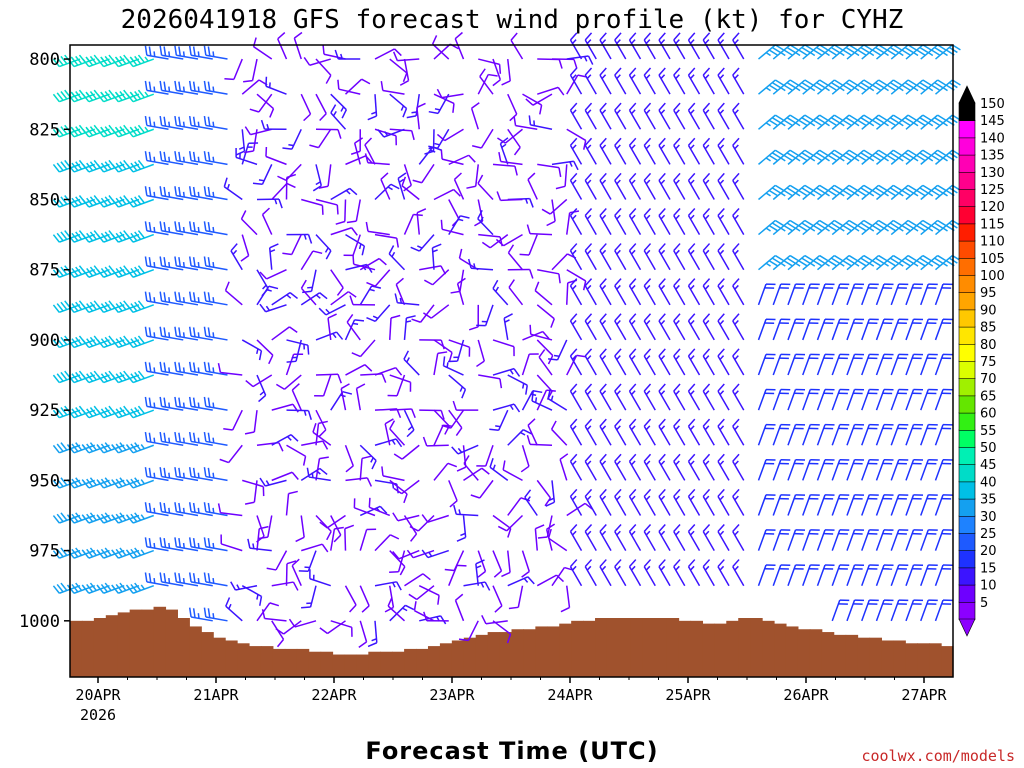 Image resolution: width=1024 pixels, height=768 pixels. Describe the element at coordinates (967, 542) in the screenshot. I see `colorbar-segment` at that location.